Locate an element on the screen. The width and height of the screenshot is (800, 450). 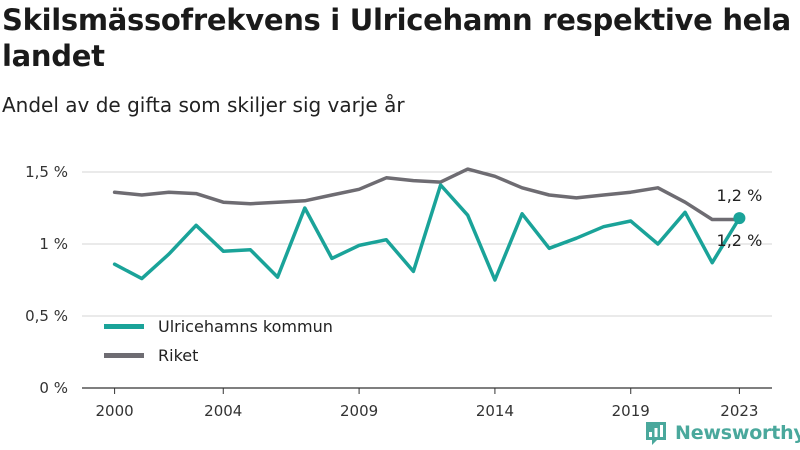
data-label-ulricehamn: 1,2 % is located at coordinates (740, 240).